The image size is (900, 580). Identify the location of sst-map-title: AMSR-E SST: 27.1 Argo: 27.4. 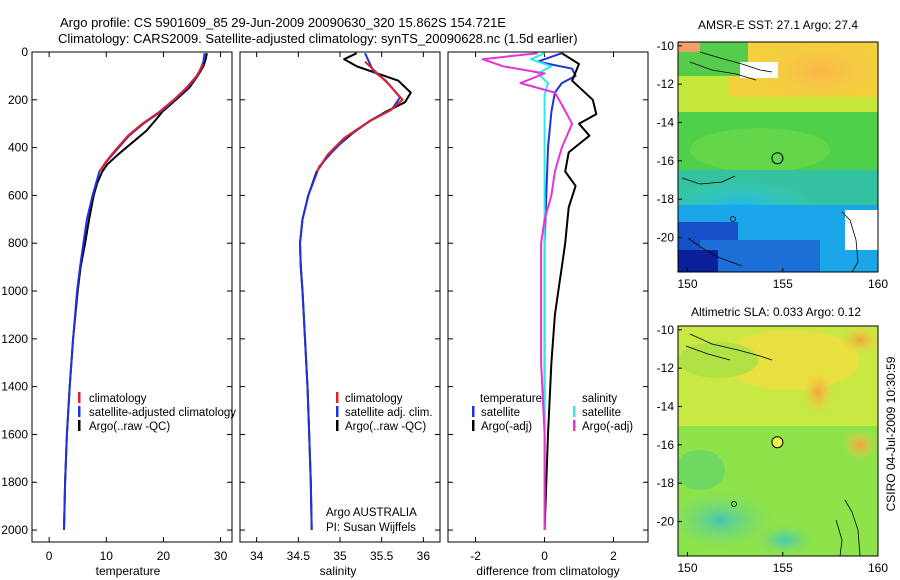
(778, 25).